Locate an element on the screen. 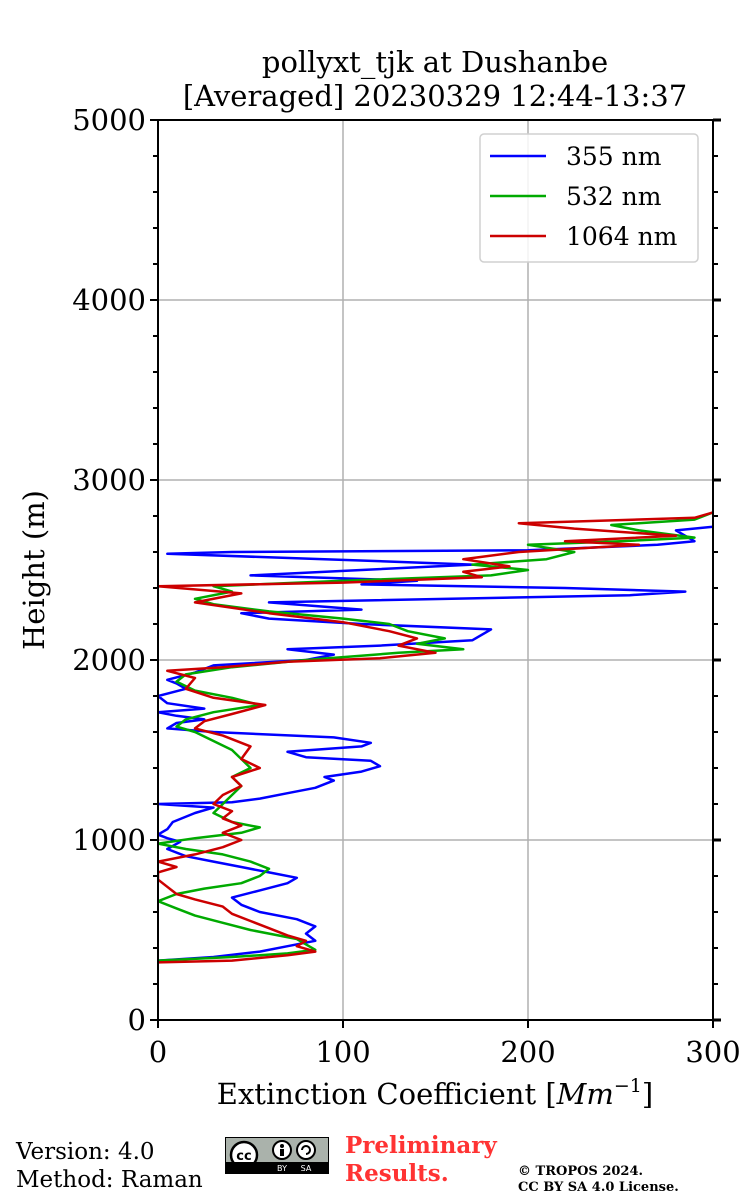  copyright-note: © TROPOS 2024. CC BY SA 4.0 License. is located at coordinates (598, 1180).